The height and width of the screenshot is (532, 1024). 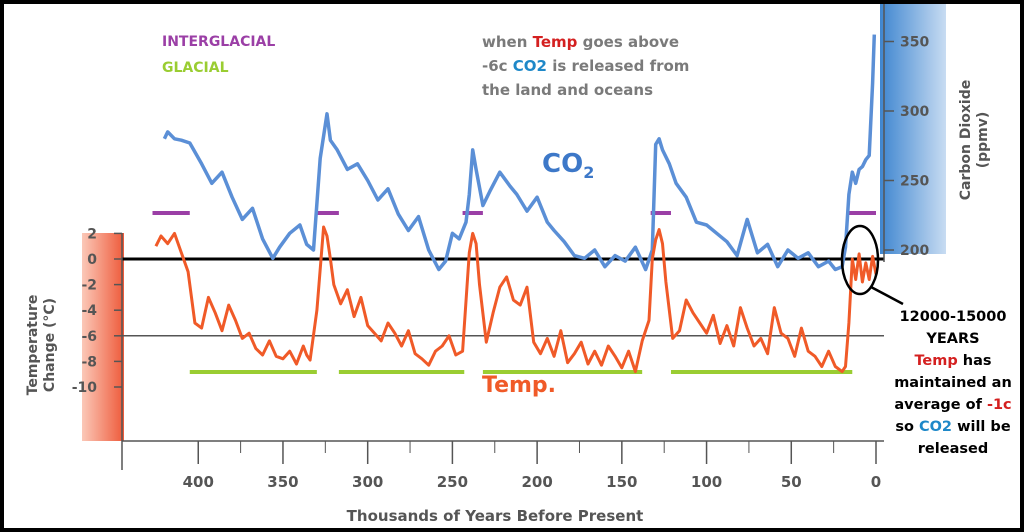 I want to click on x-tick-label: 50, so click(x=791, y=482).